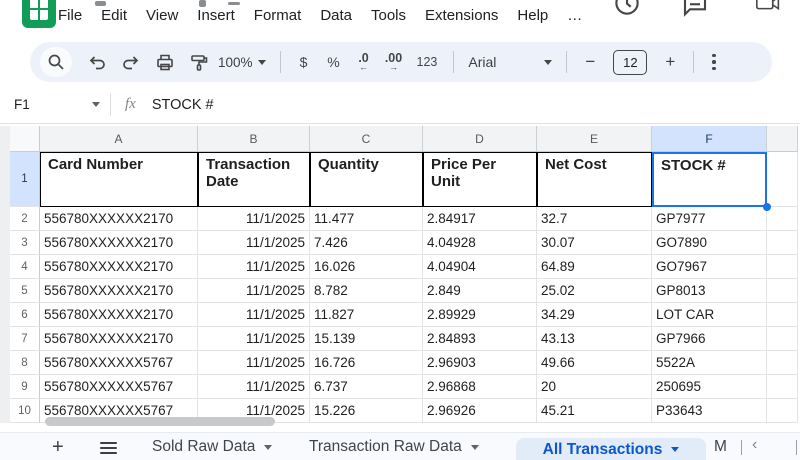 This screenshot has width=800, height=460. Describe the element at coordinates (56, 62) in the screenshot. I see `search-icon` at that location.